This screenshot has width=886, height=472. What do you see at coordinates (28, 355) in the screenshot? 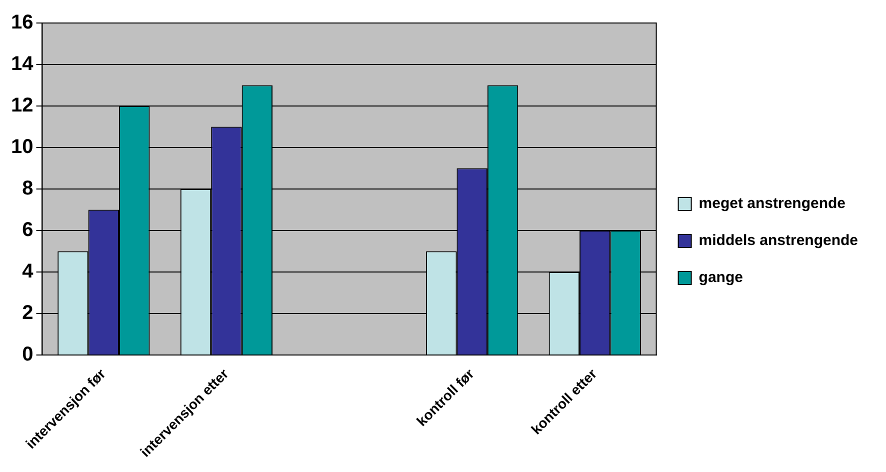
I see `y-tick-label: 0` at bounding box center [28, 355].